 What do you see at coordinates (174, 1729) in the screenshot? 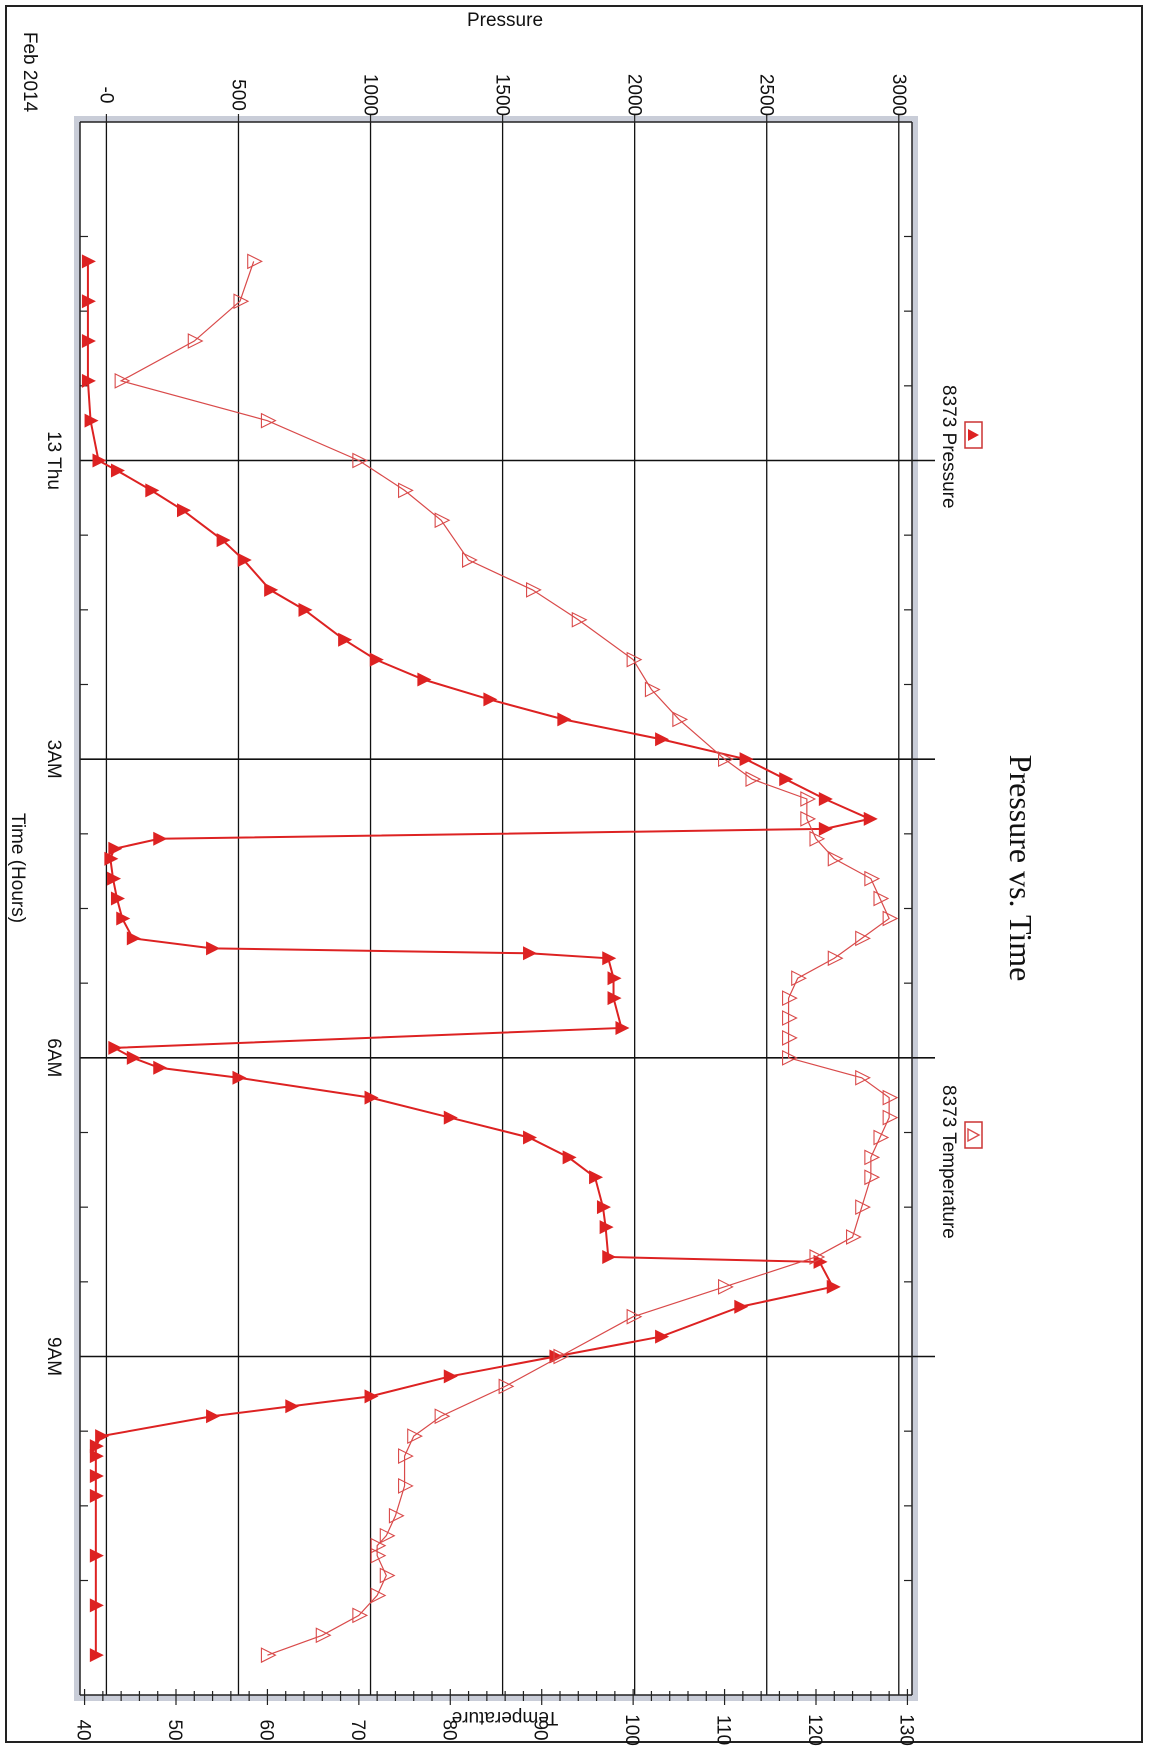
I see `temperature-tick-label: 50` at bounding box center [174, 1729].